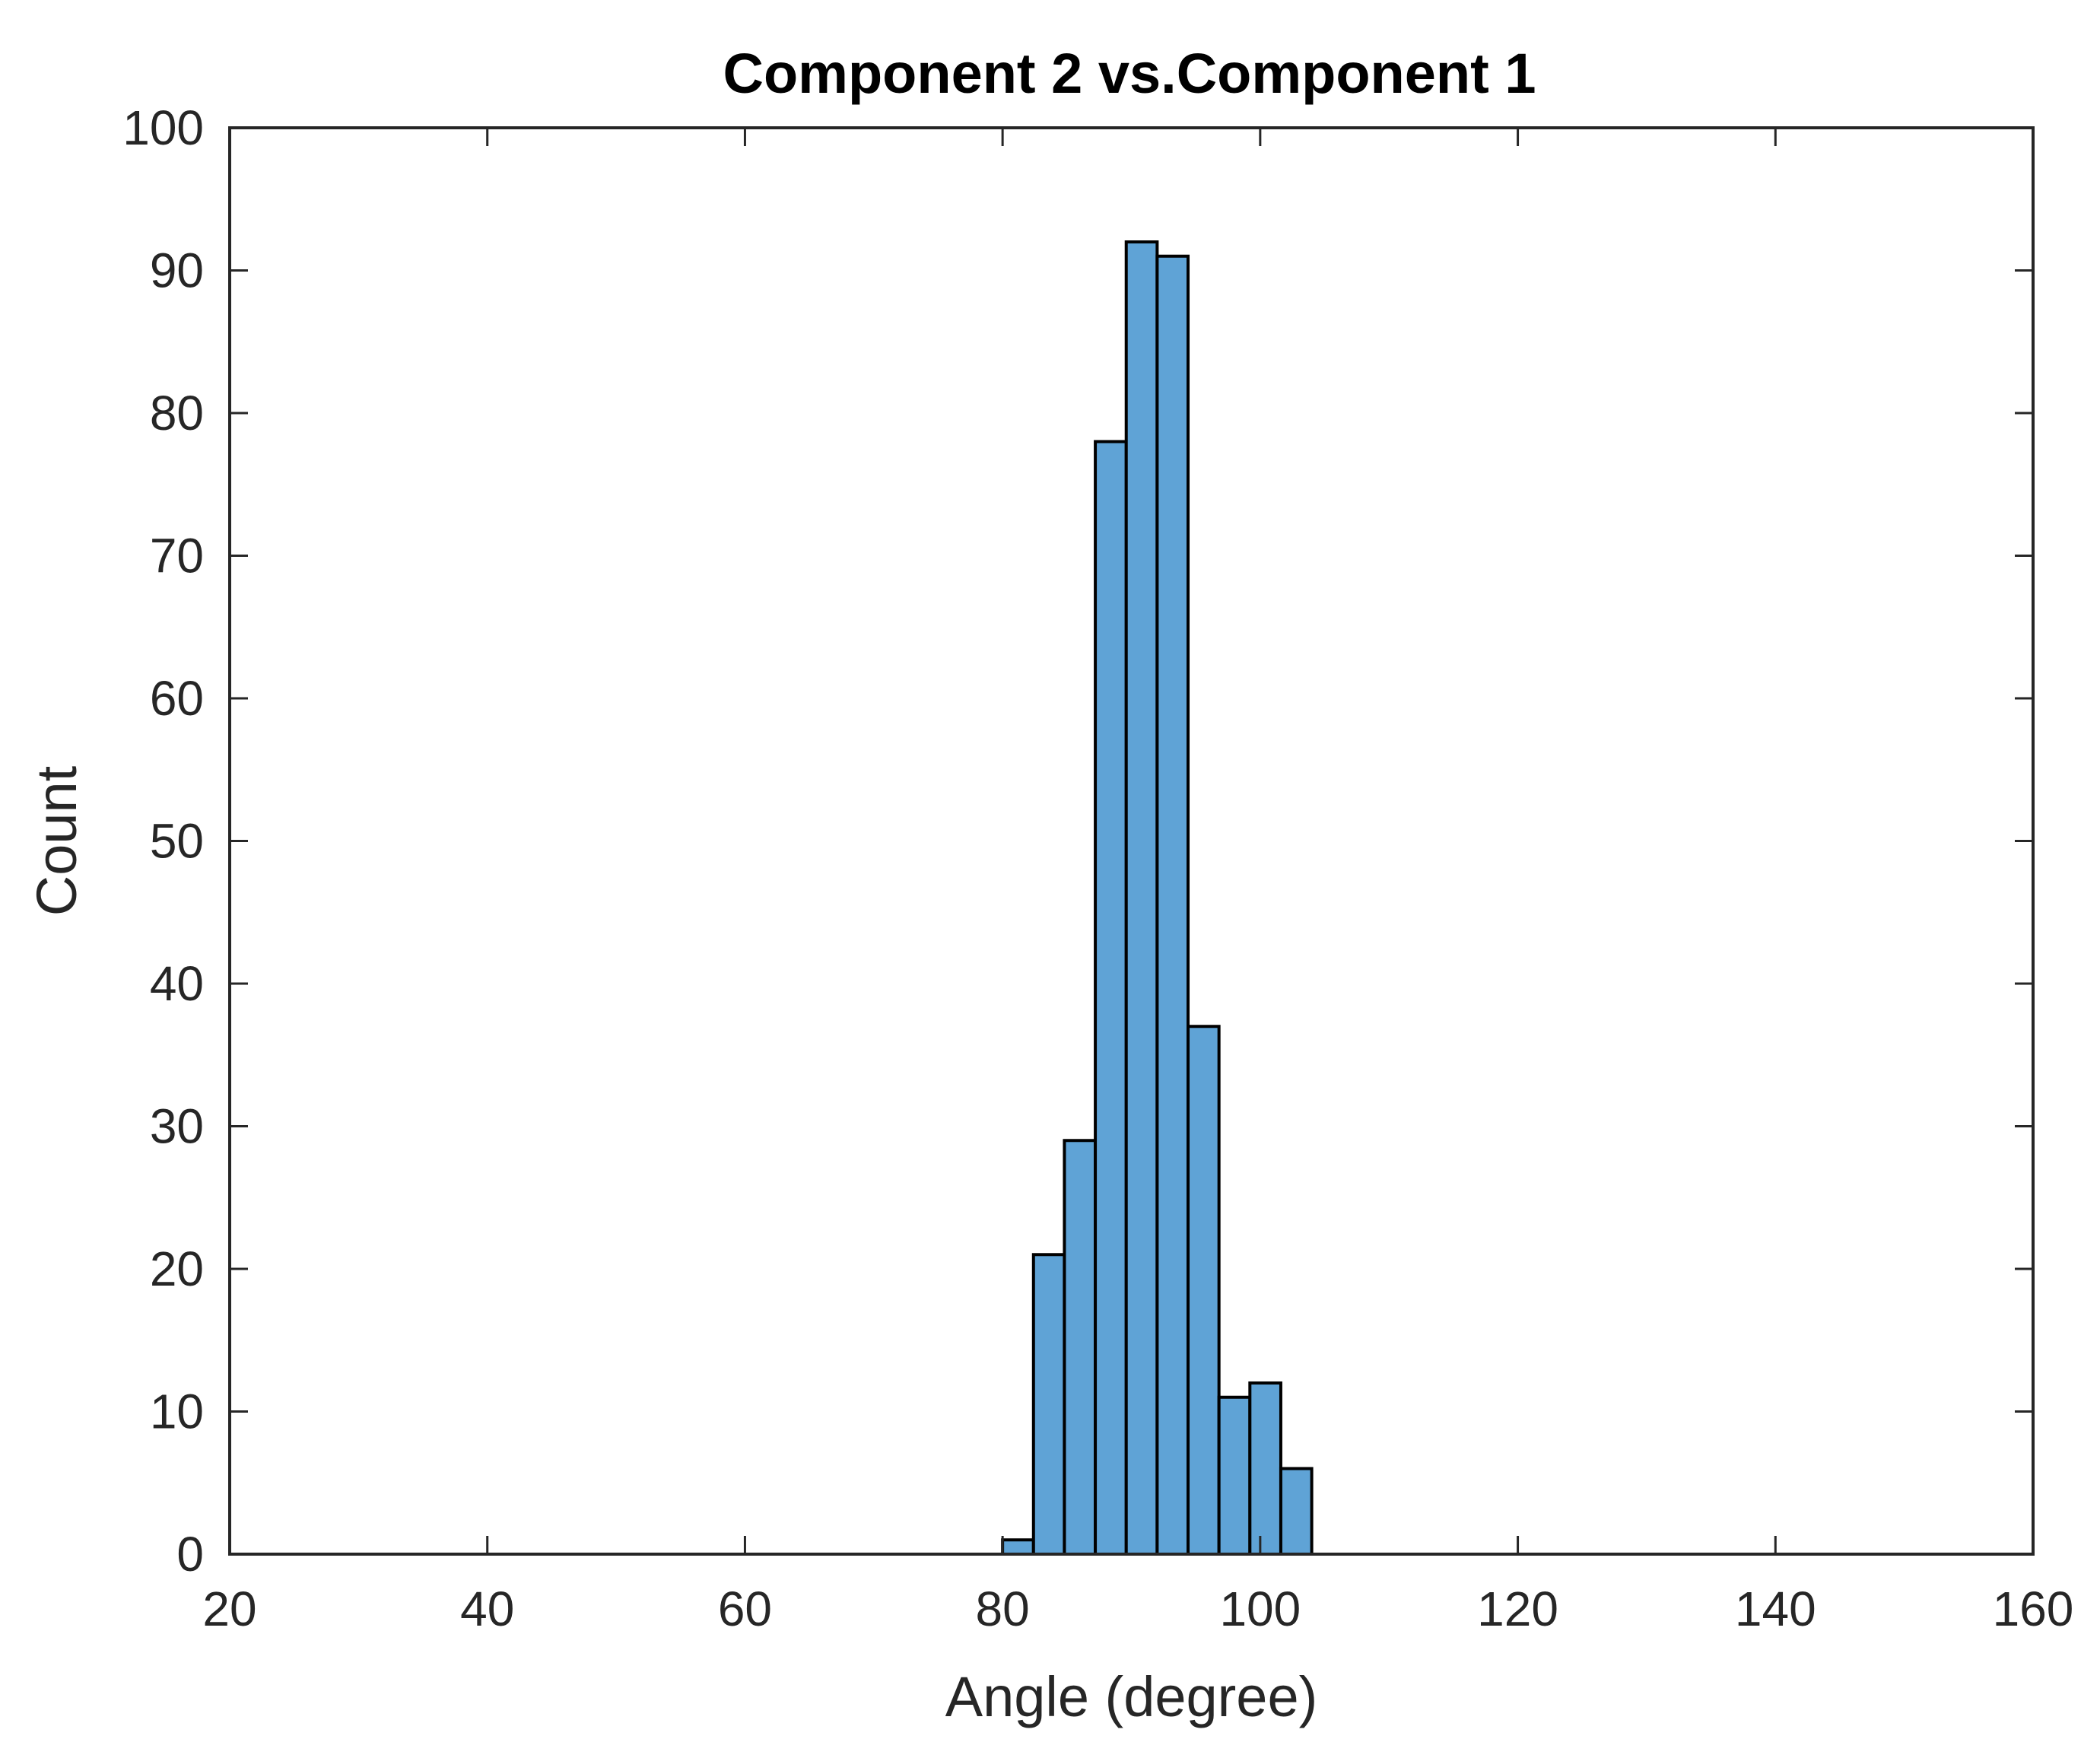 The image size is (2100, 1739). What do you see at coordinates (57, 840) in the screenshot?
I see `y-axis-label: Count` at bounding box center [57, 840].